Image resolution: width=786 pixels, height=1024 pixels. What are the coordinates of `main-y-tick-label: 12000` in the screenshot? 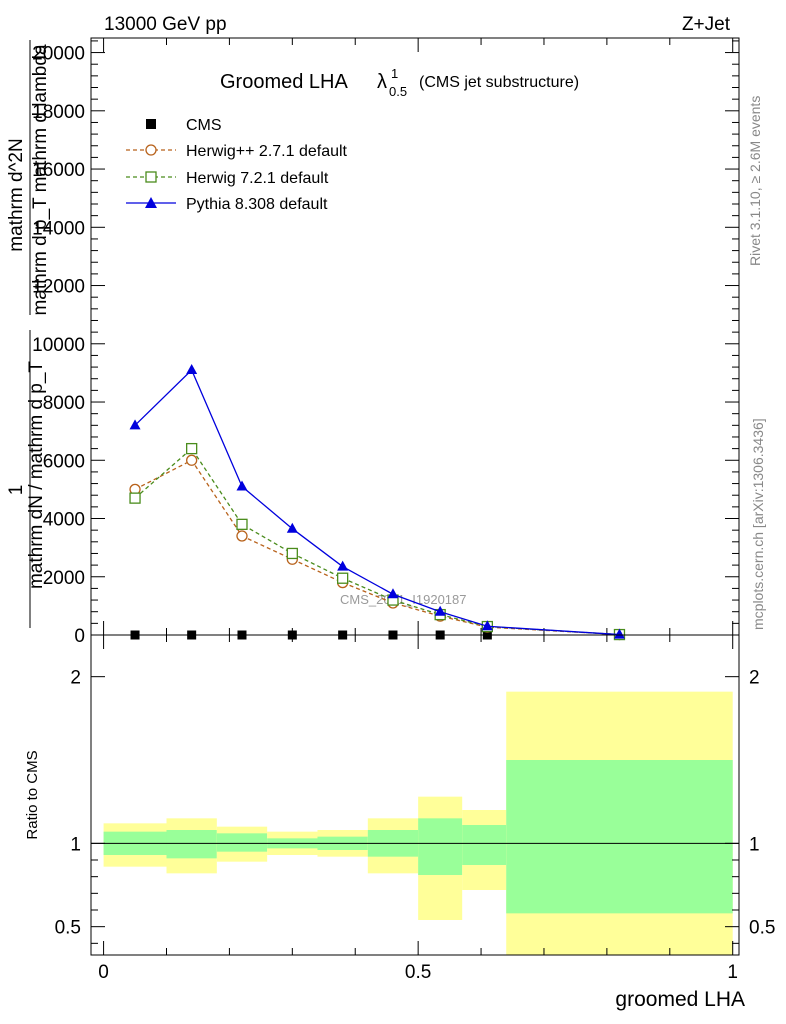 It's located at (58, 287).